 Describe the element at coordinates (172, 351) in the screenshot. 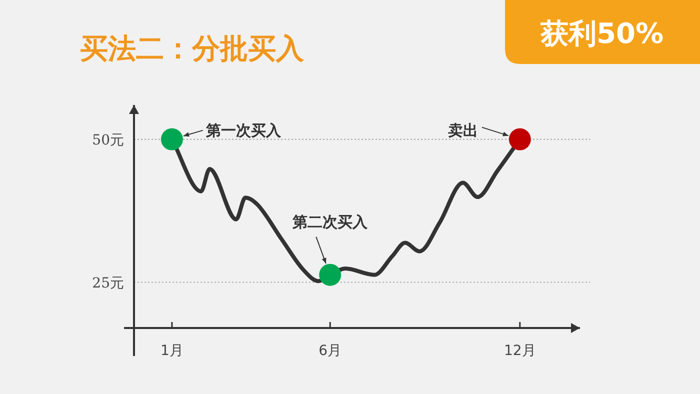

I see `x-tick-label: 1月` at that location.